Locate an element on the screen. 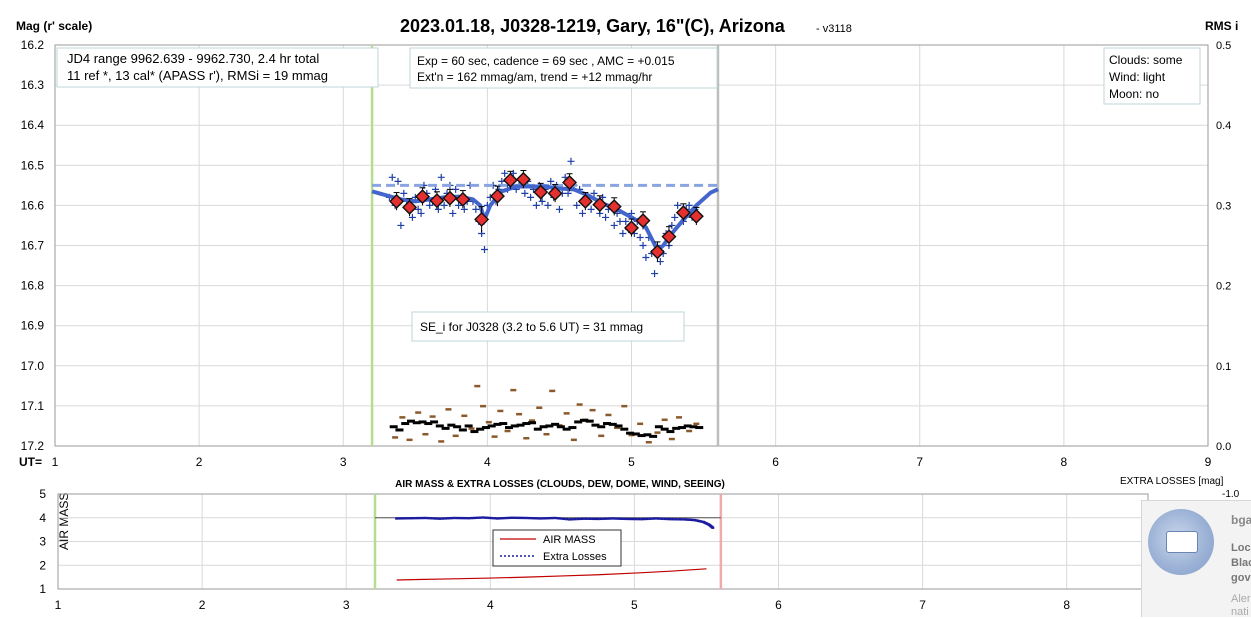 The image size is (1251, 619). bottom-y-tick-label: 3 is located at coordinates (42, 542).